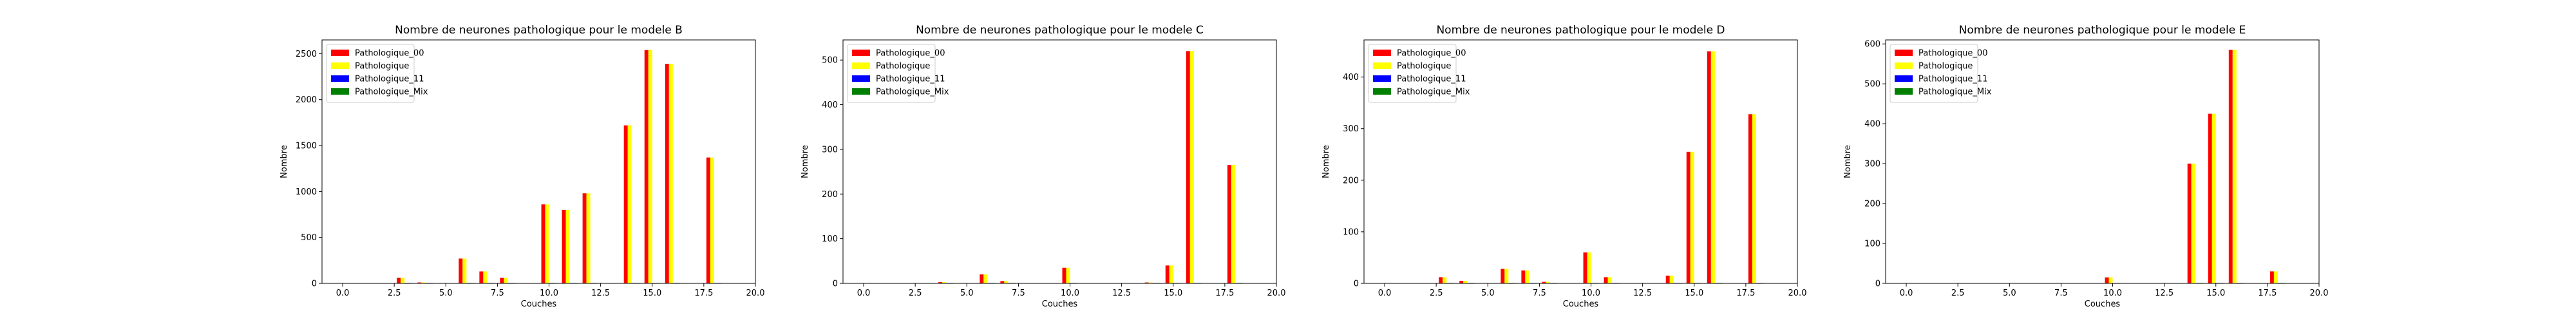 This screenshot has width=2576, height=322. Describe the element at coordinates (1933, 73) in the screenshot. I see `legend-box` at that location.